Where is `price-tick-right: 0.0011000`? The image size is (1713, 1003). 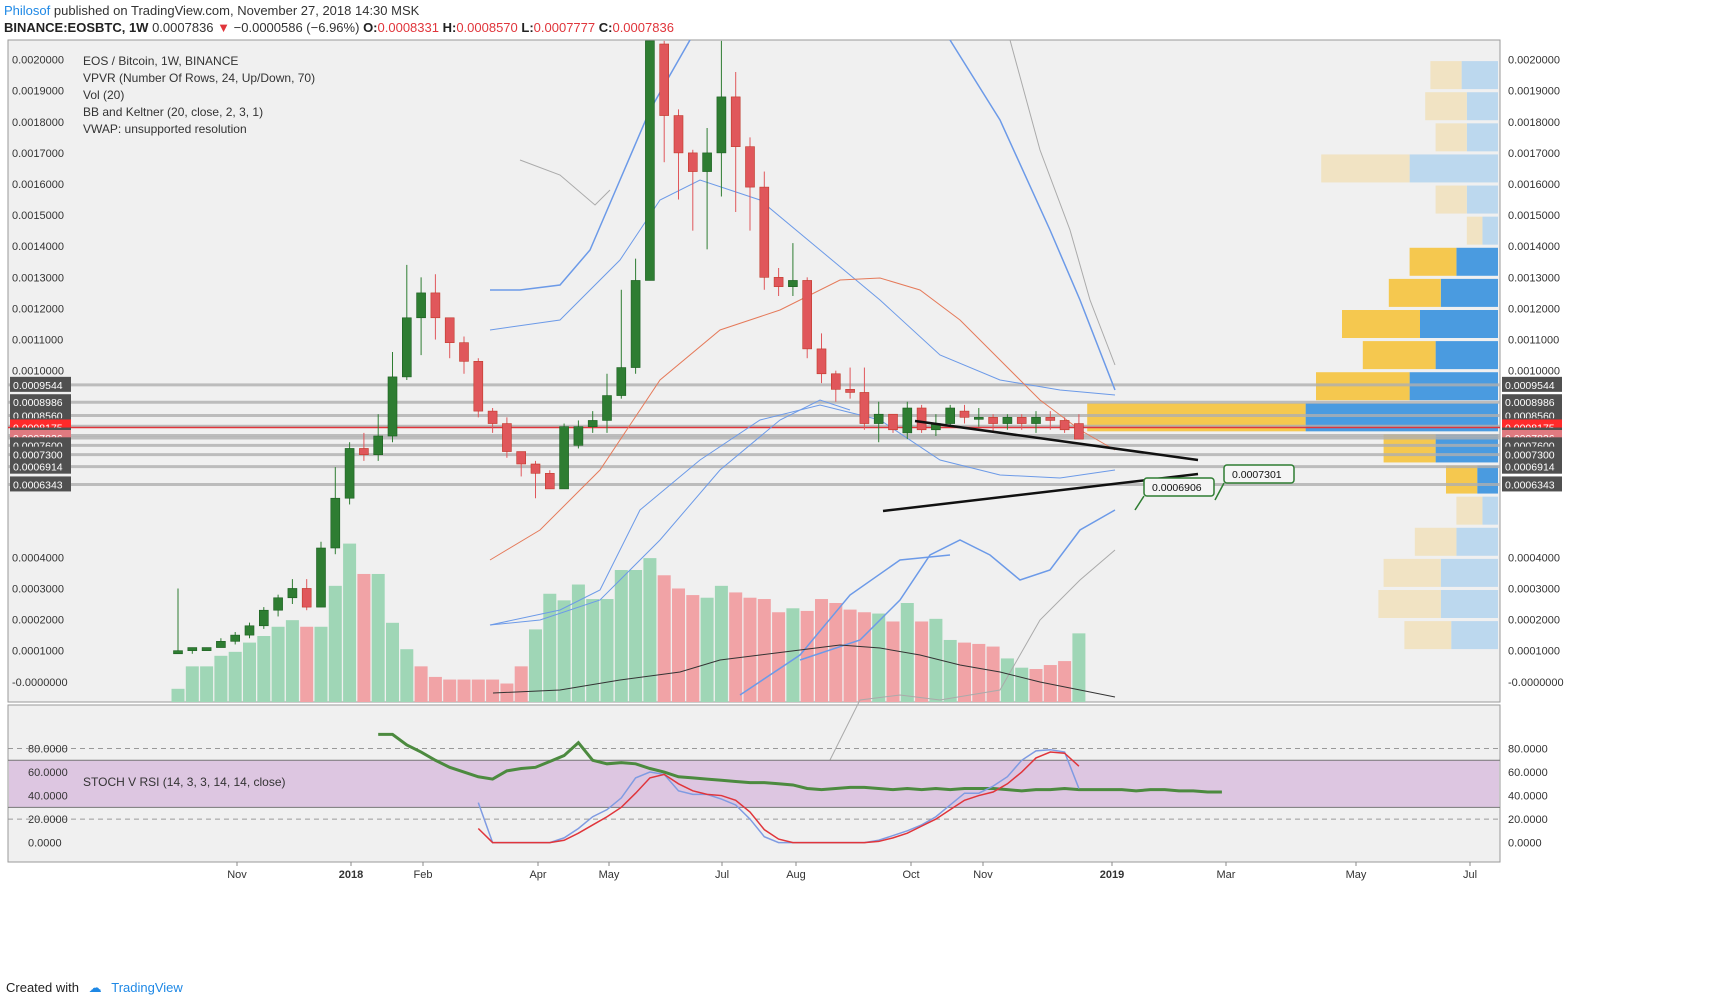 price-tick-right: 0.0011000 is located at coordinates (1533, 341).